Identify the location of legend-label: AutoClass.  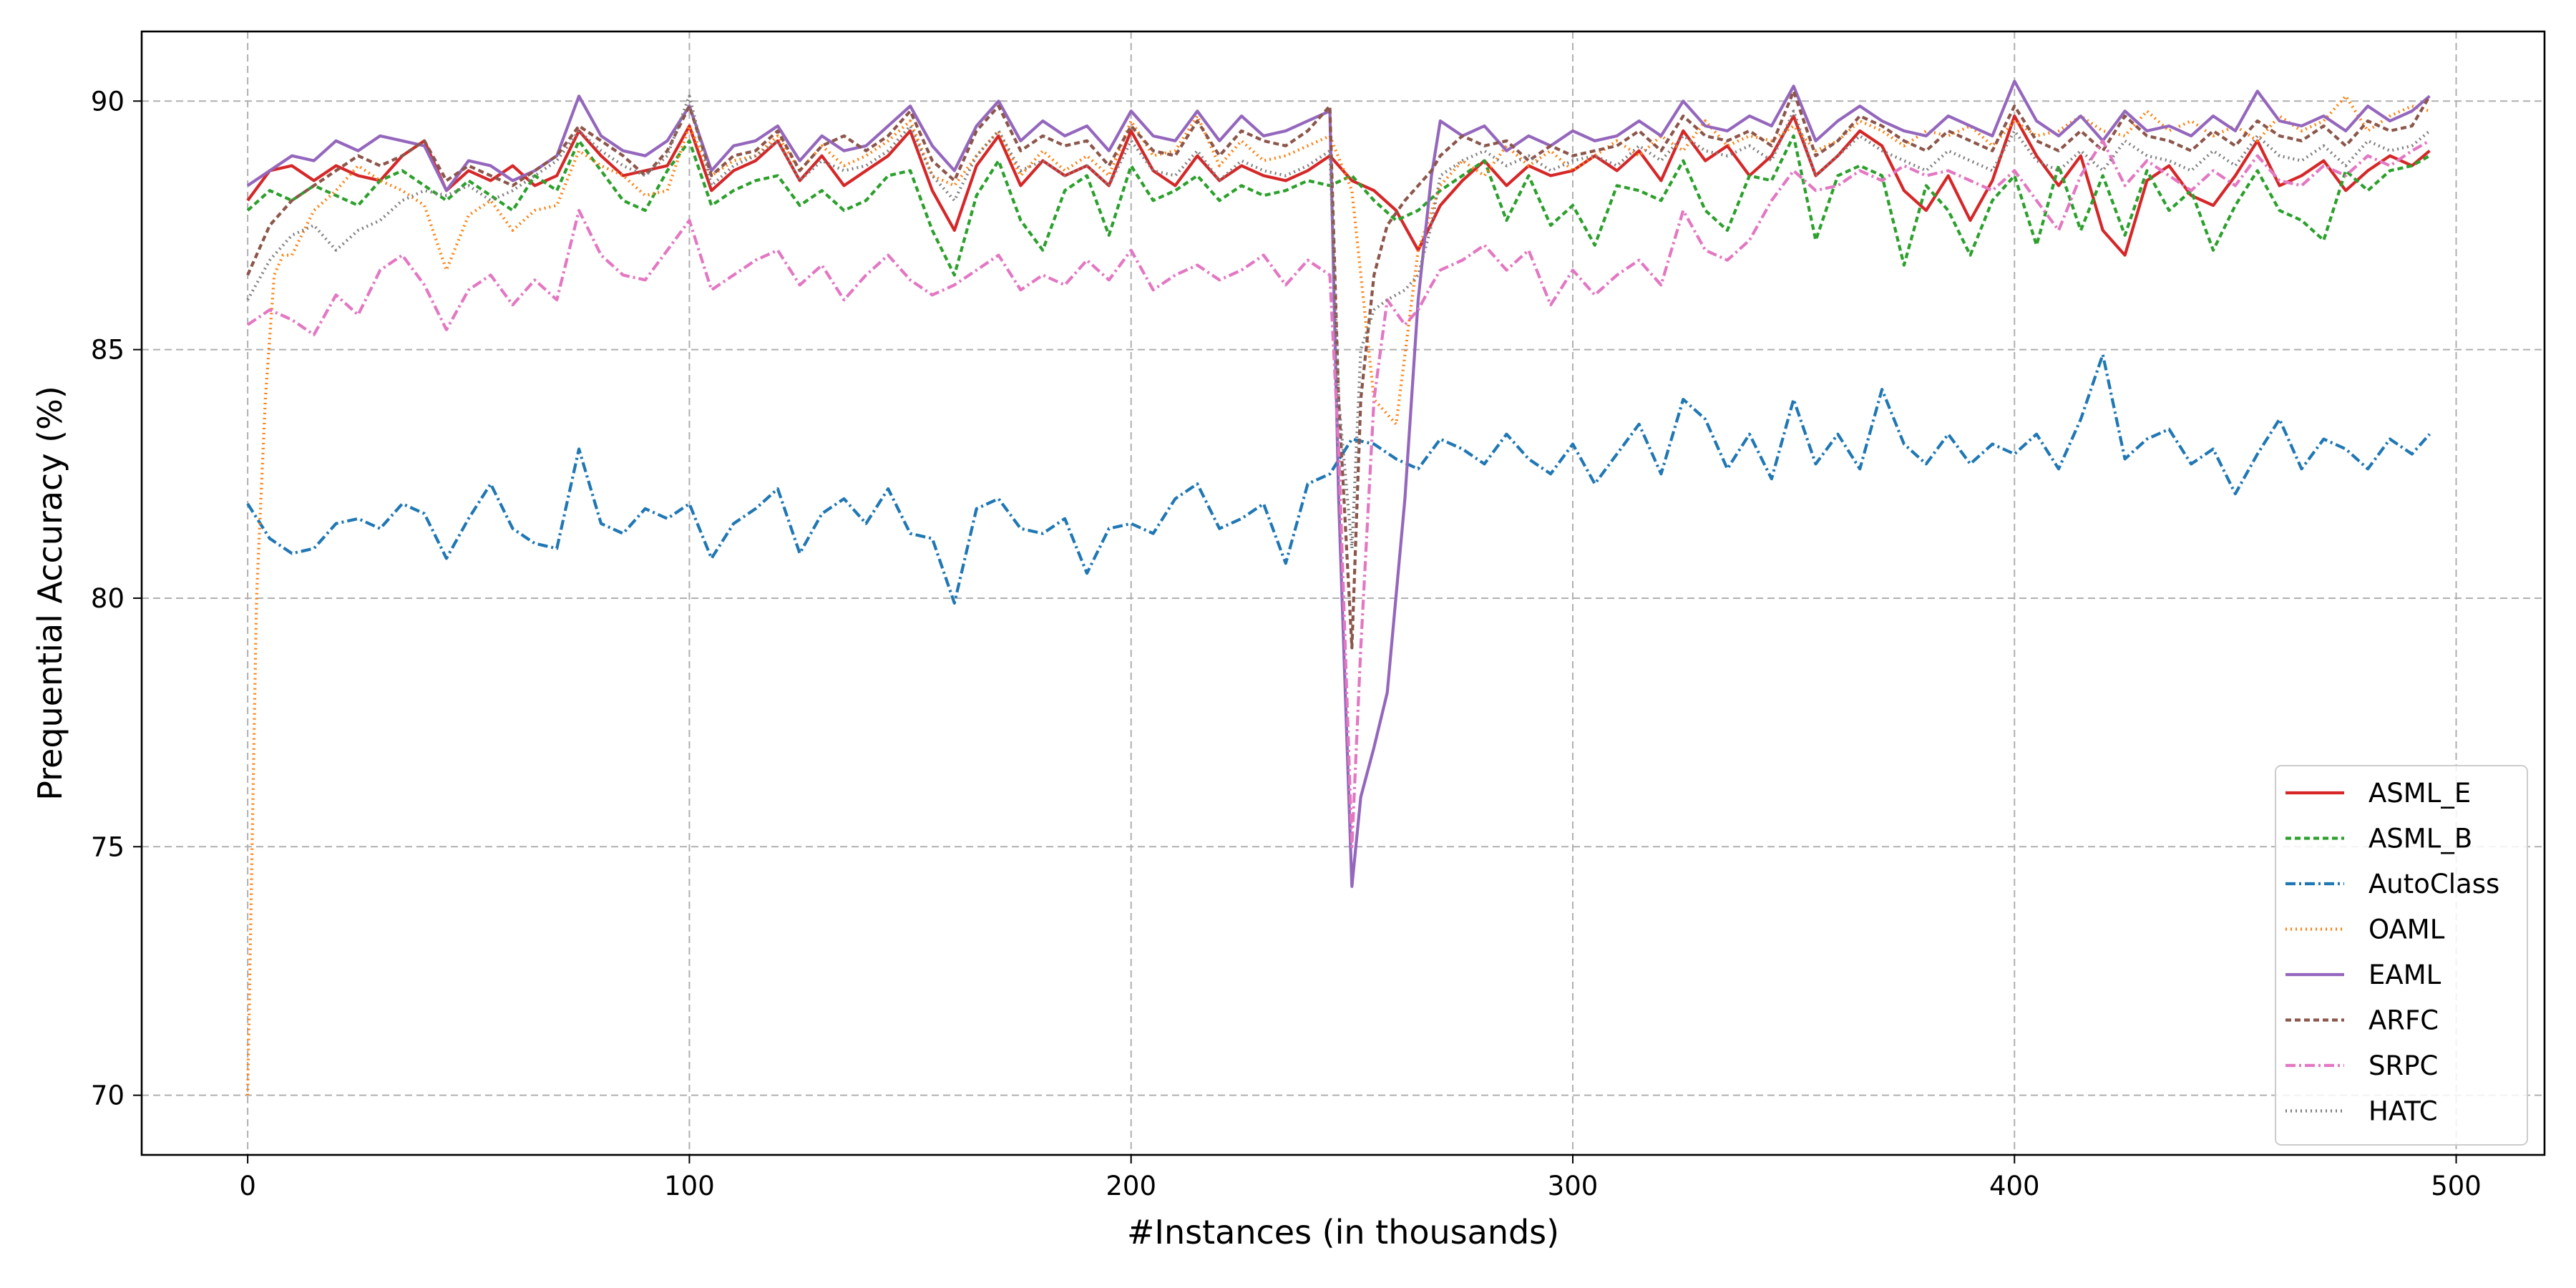
(2433, 884).